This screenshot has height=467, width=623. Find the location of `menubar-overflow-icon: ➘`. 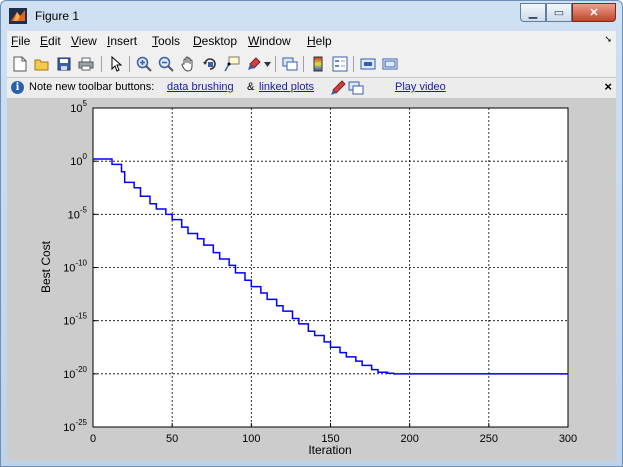

menubar-overflow-icon: ➘ is located at coordinates (608, 39).